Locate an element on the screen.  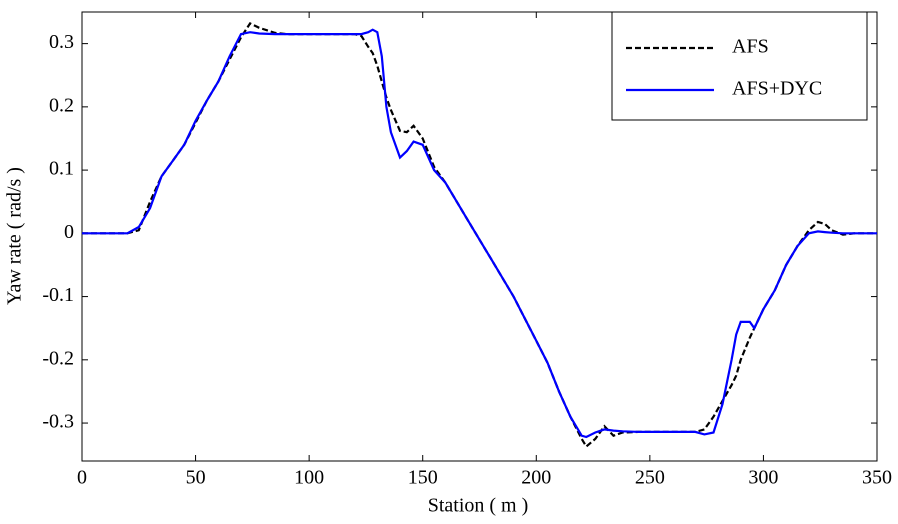
y-tick-label: -0.2 is located at coordinates (58, 358).